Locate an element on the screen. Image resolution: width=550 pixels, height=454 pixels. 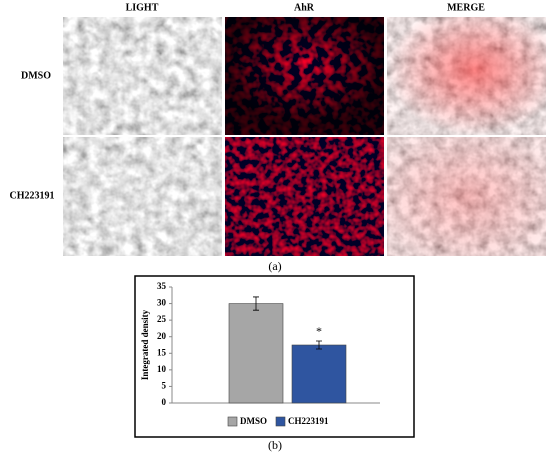
column-header: MERGE is located at coordinates (466, 7).